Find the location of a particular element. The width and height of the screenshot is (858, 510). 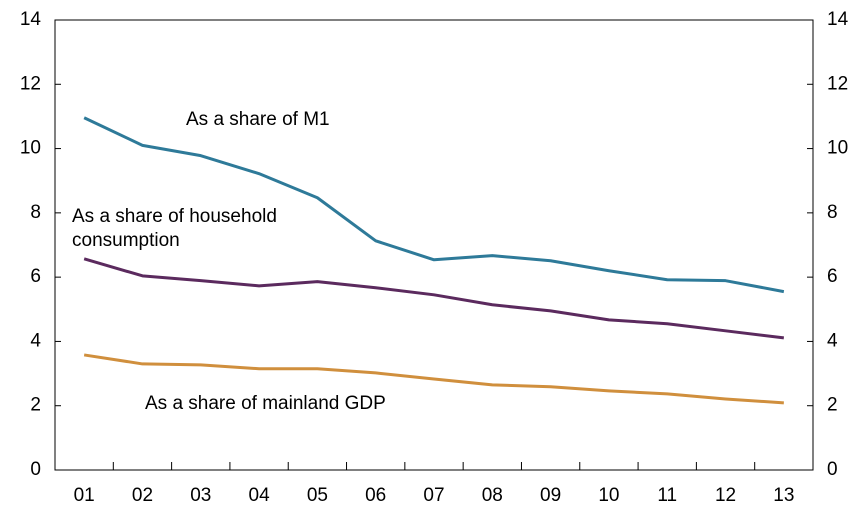

series-label: As a share of mainland GDP is located at coordinates (265, 403).